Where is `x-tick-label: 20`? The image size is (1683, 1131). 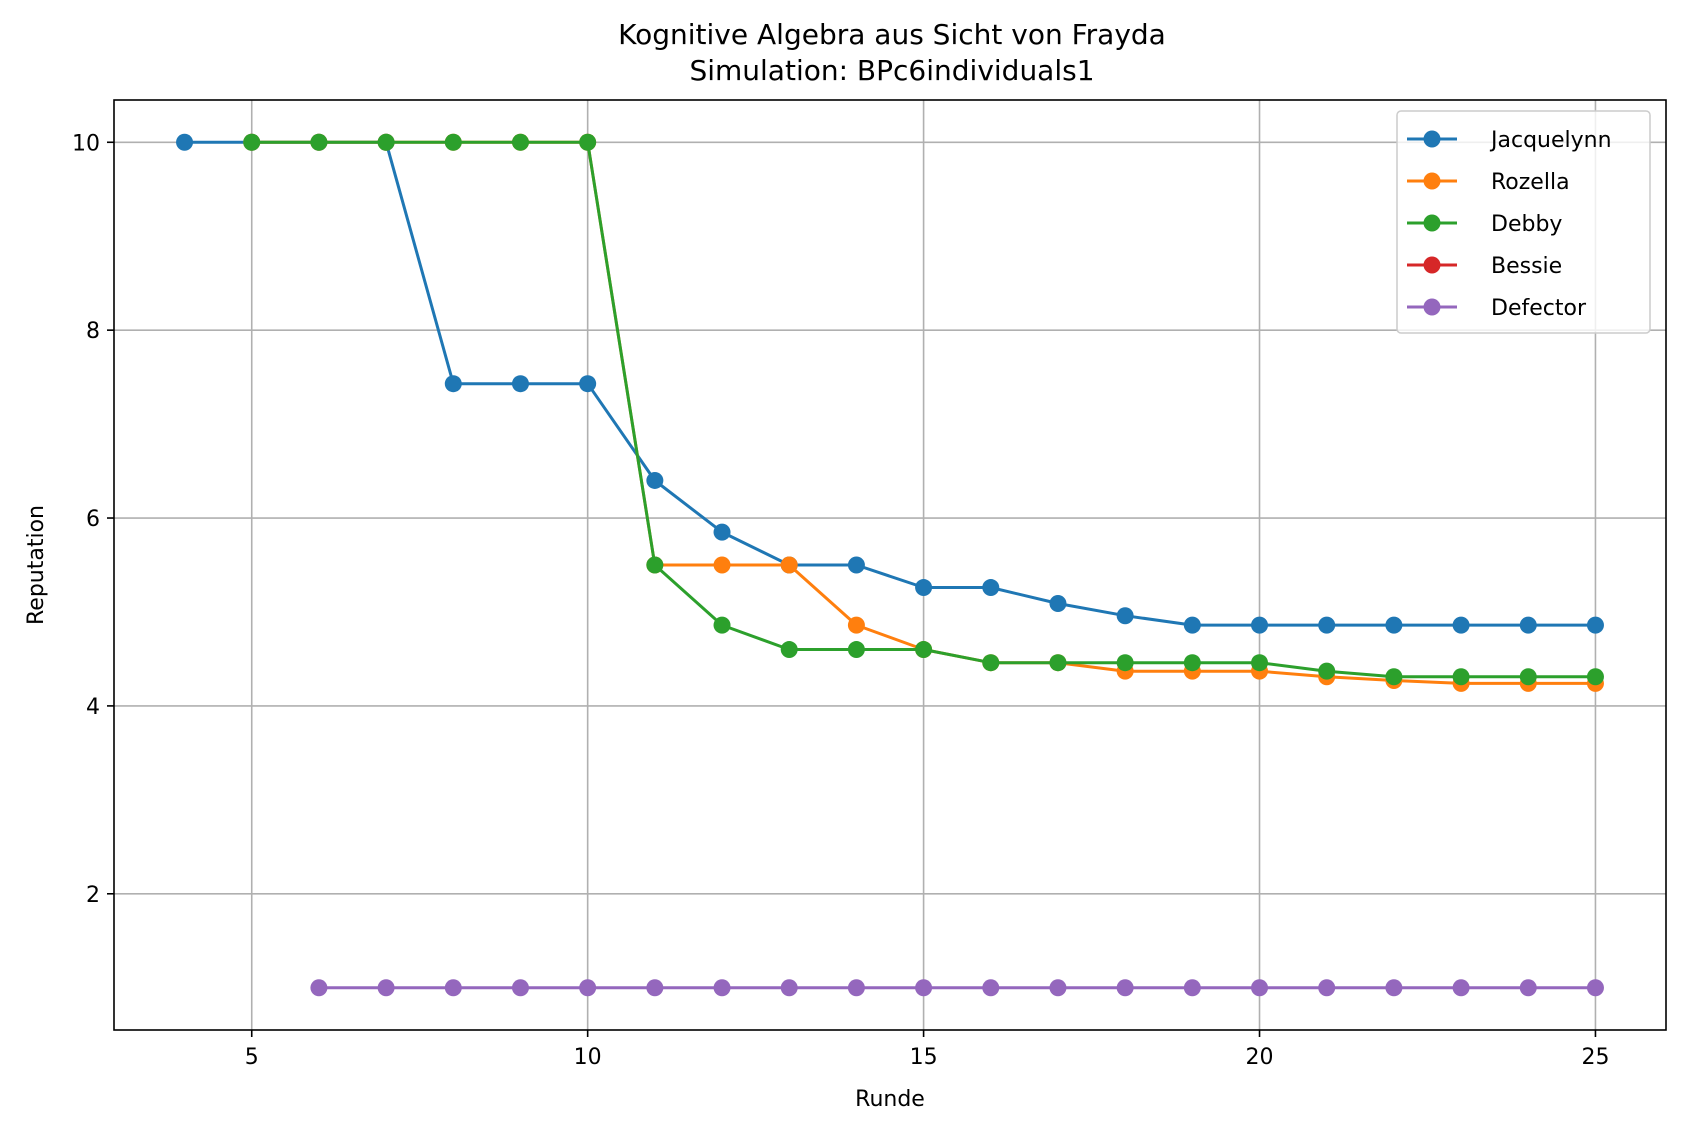 x-tick-label: 20 is located at coordinates (1260, 1057).